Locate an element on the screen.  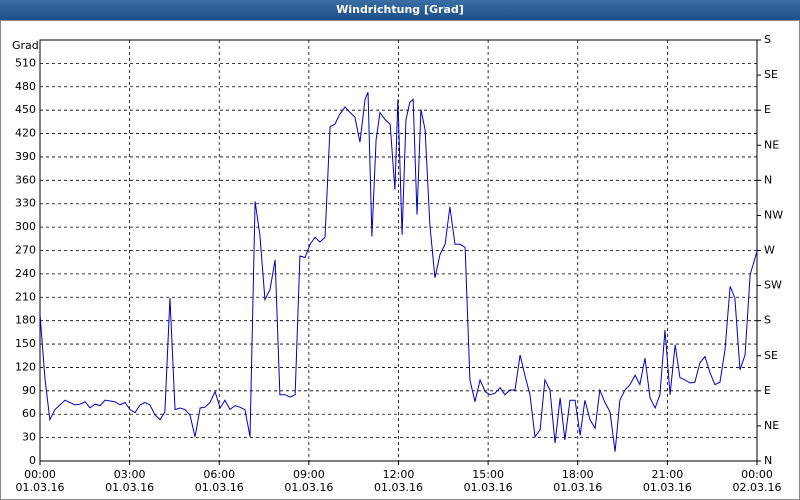
y-tick-label: 60 is located at coordinates (29, 413).